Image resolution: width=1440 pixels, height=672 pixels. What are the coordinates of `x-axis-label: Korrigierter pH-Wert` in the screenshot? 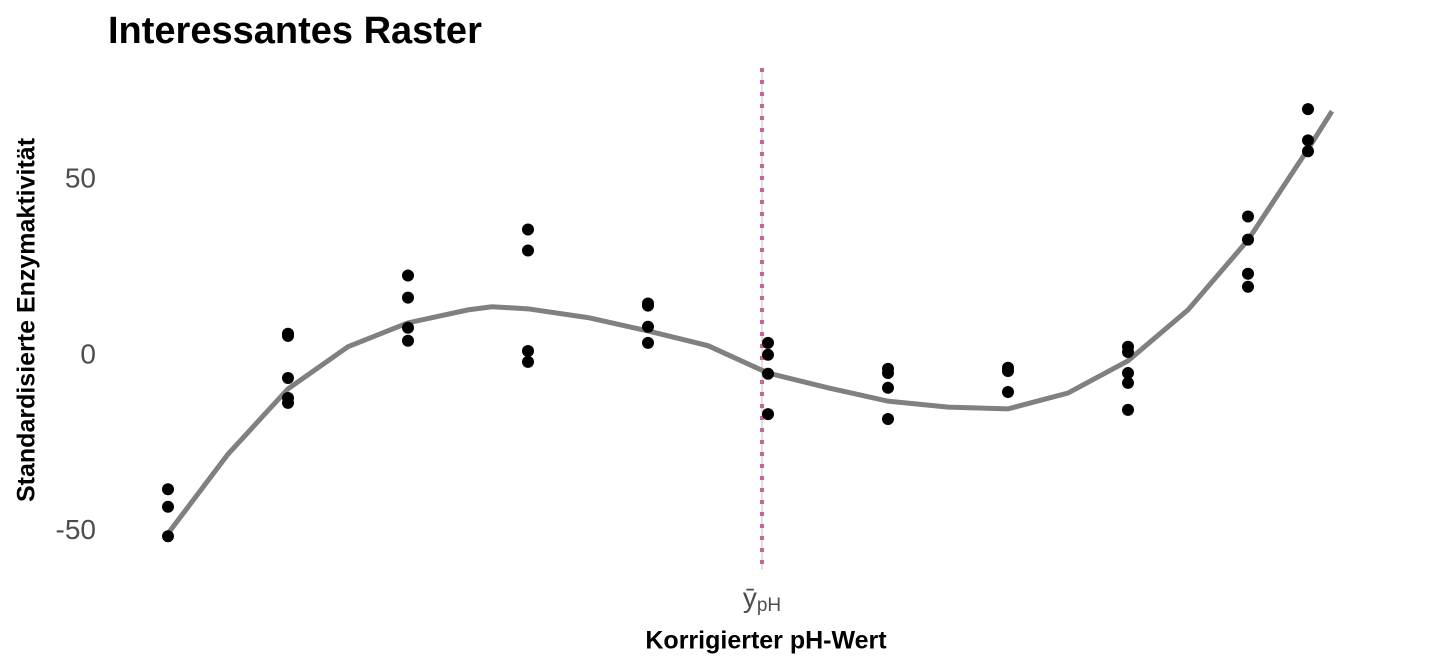 It's located at (766, 641).